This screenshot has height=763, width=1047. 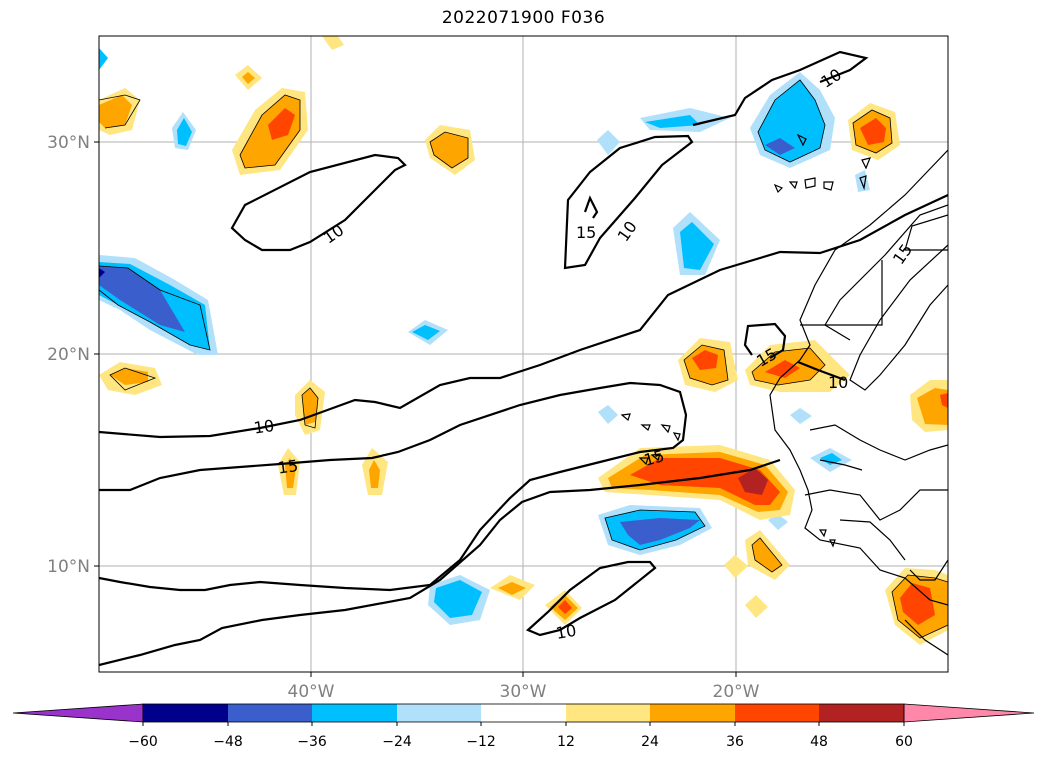 What do you see at coordinates (312, 742) in the screenshot?
I see `colorbar-tick-label: −36` at bounding box center [312, 742].